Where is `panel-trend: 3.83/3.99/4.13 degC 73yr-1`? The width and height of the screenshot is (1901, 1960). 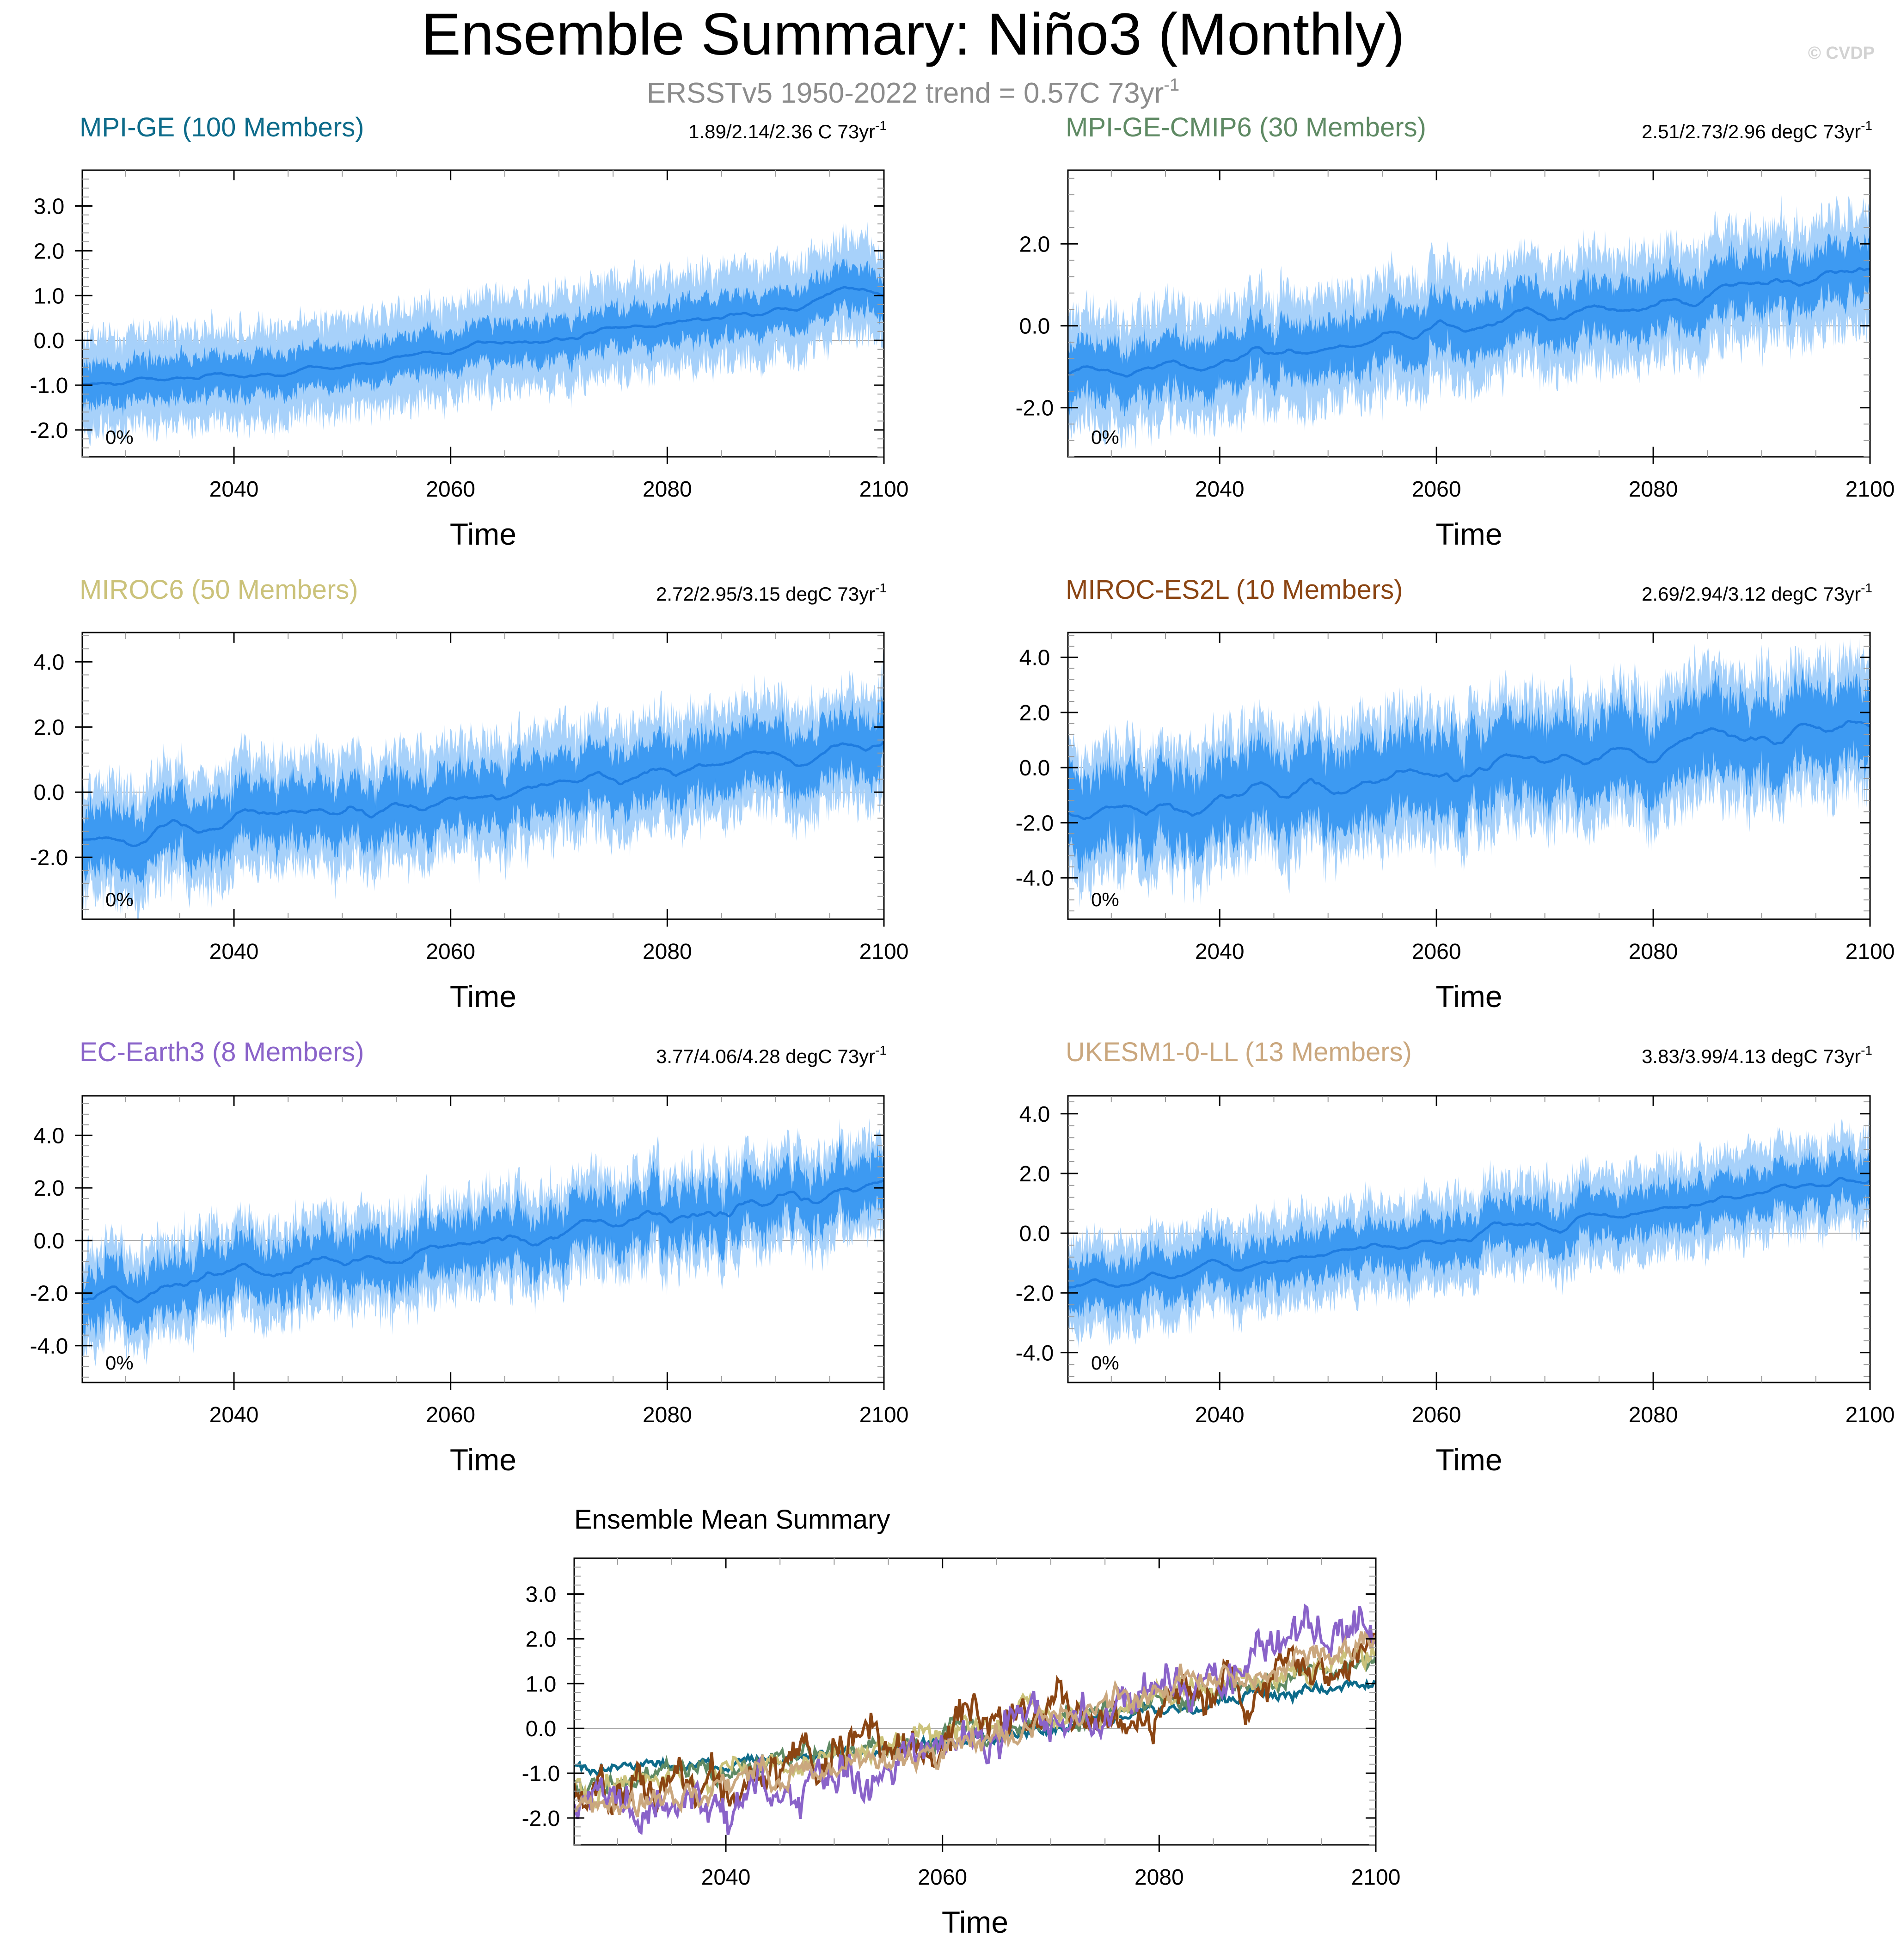 panel-trend: 3.83/3.99/4.13 degC 73yr-1 is located at coordinates (1757, 1055).